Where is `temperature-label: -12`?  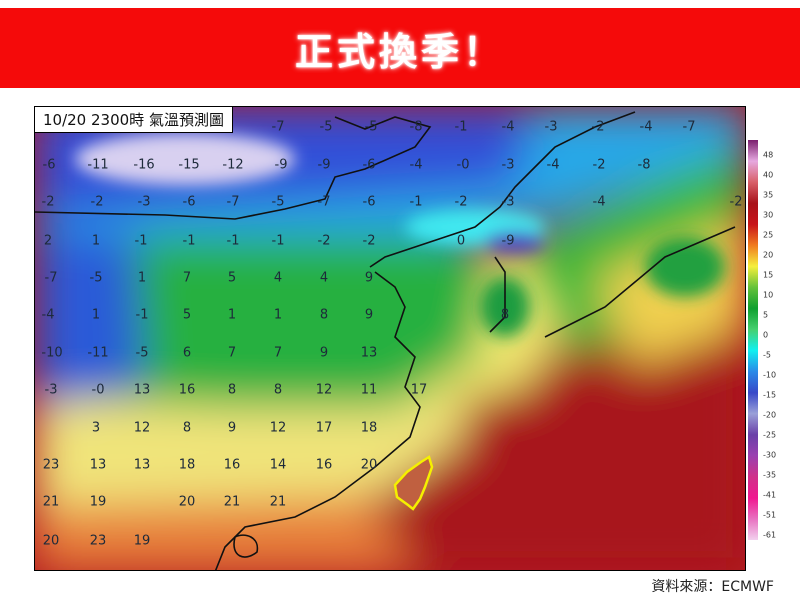 temperature-label: -12 is located at coordinates (233, 165).